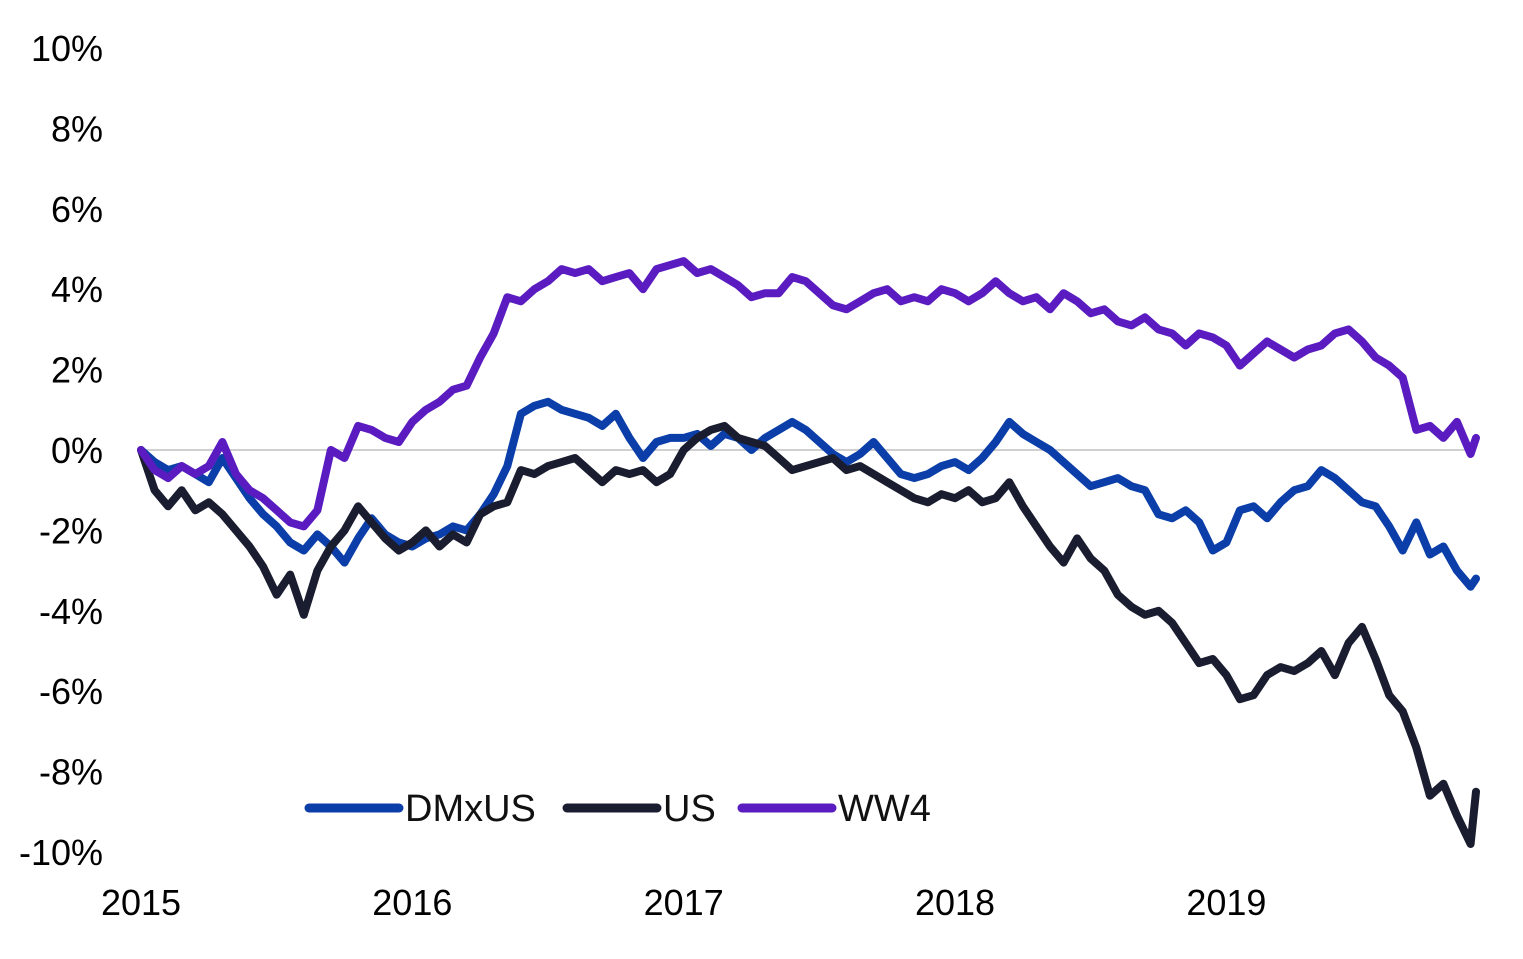 The image size is (1523, 959). I want to click on legend-label-dmxus: DMxUS, so click(470, 809).